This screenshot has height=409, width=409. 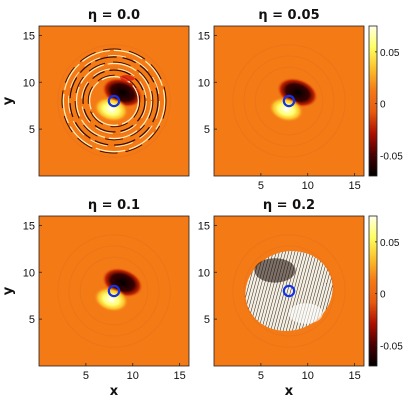 What do you see at coordinates (275, 270) in the screenshot?
I see `noise-dark-patch` at bounding box center [275, 270].